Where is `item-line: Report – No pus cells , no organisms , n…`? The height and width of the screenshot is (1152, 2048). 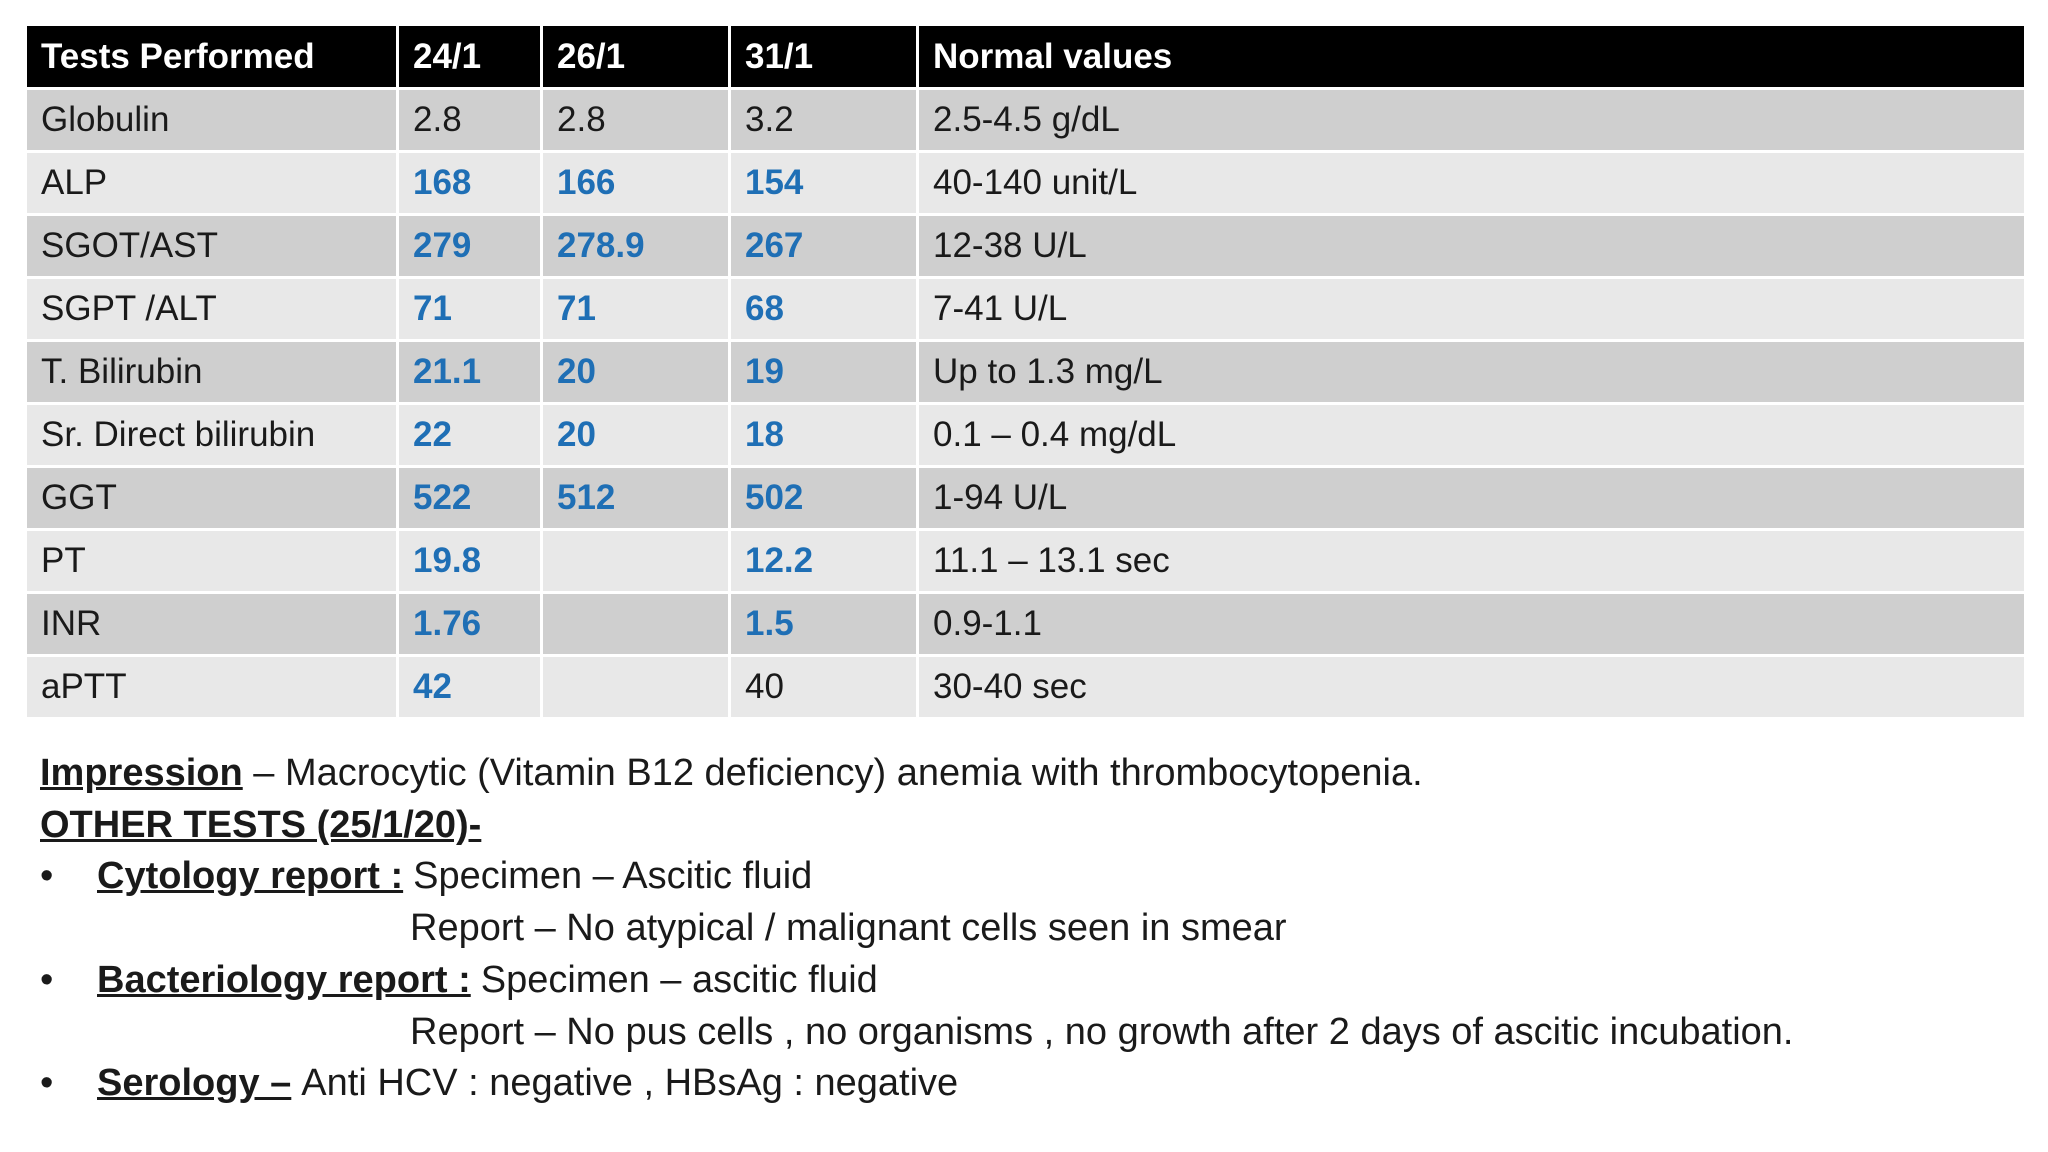 item-line: Report – No pus cells , no organisms , n… is located at coordinates (916, 1033).